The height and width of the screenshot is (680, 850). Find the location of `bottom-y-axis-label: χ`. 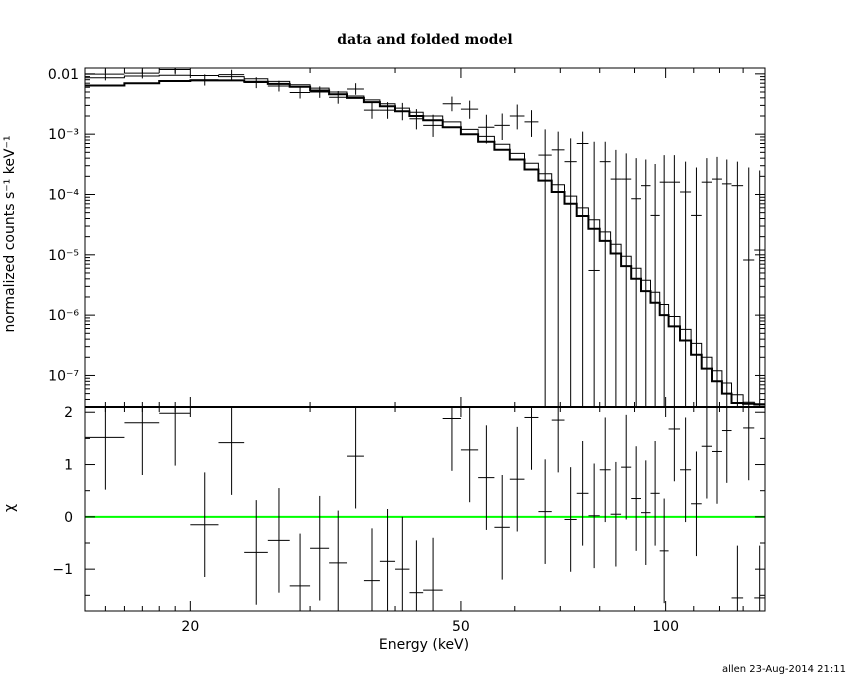

bottom-y-axis-label: χ is located at coordinates (10, 508).